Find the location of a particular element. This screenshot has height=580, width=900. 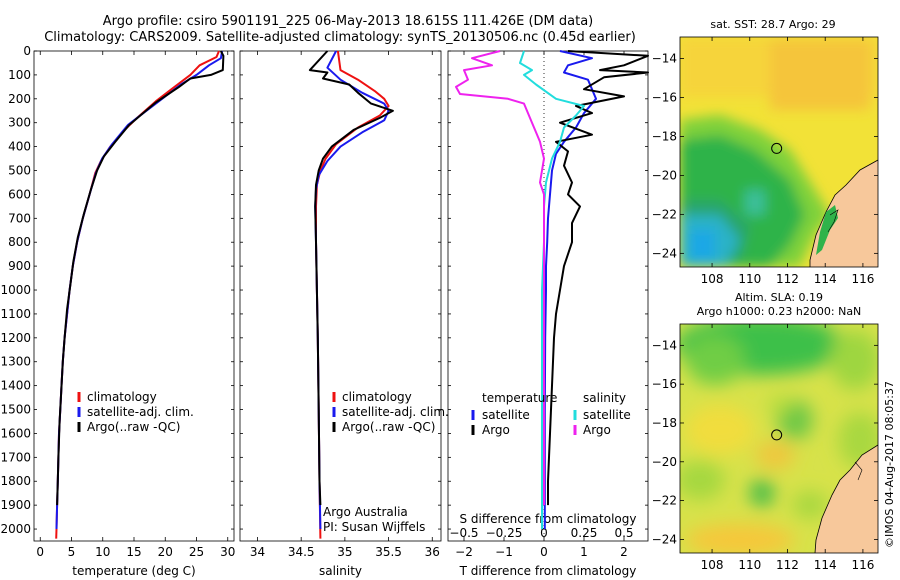

map-y-tick-label: −14 is located at coordinates (664, 345).